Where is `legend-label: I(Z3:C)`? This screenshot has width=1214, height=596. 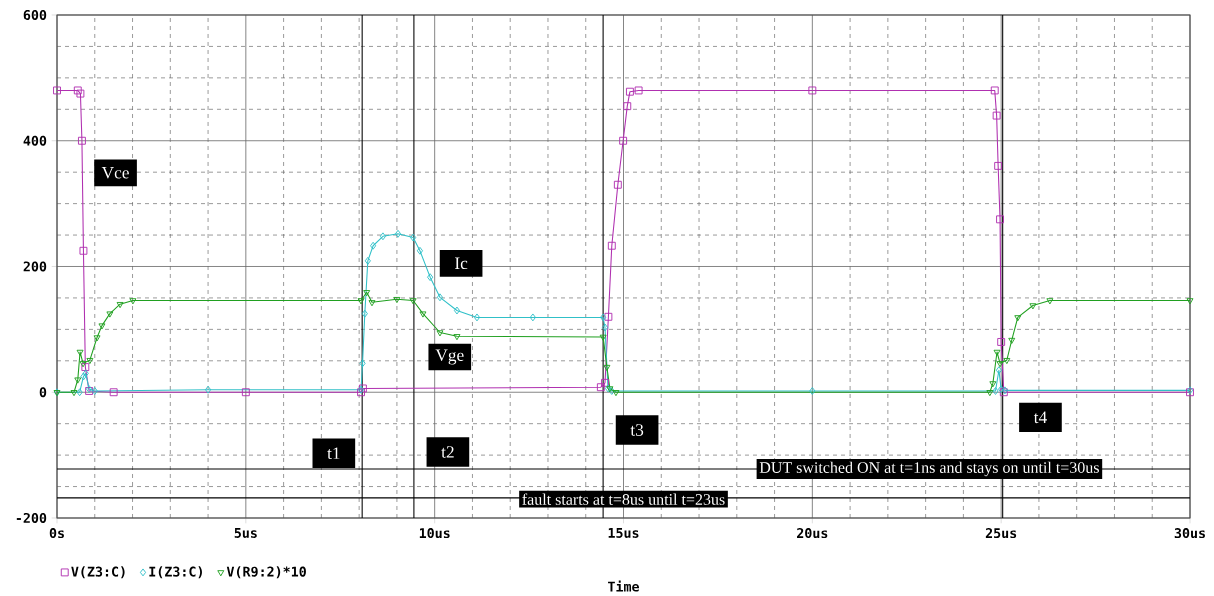 legend-label: I(Z3:C) is located at coordinates (175, 572).